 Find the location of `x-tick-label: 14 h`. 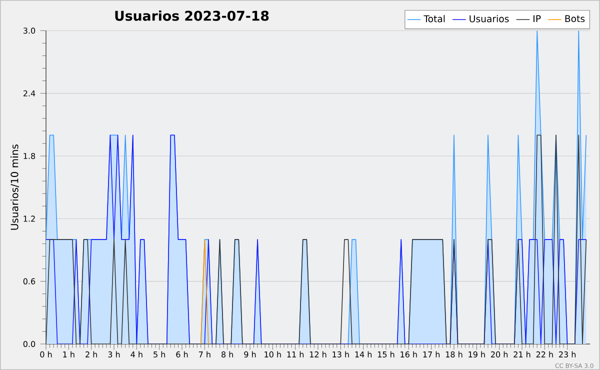

x-tick-label: 14 h is located at coordinates (363, 354).